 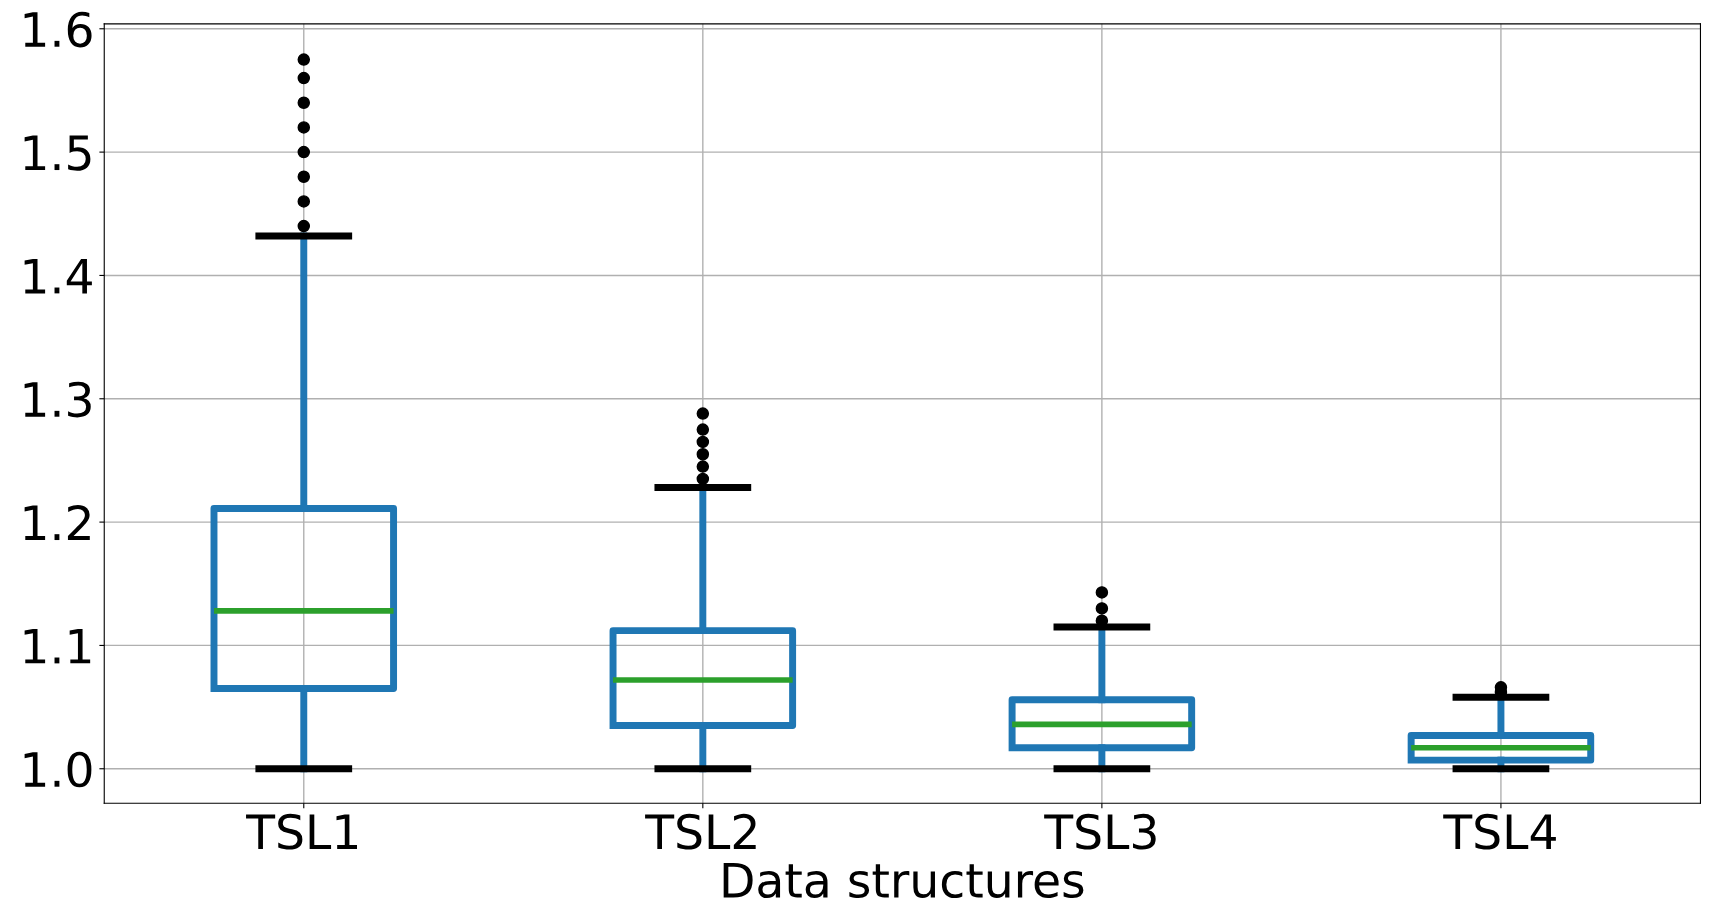 What do you see at coordinates (700, 831) in the screenshot?
I see `x-tick-label: TSL2` at bounding box center [700, 831].